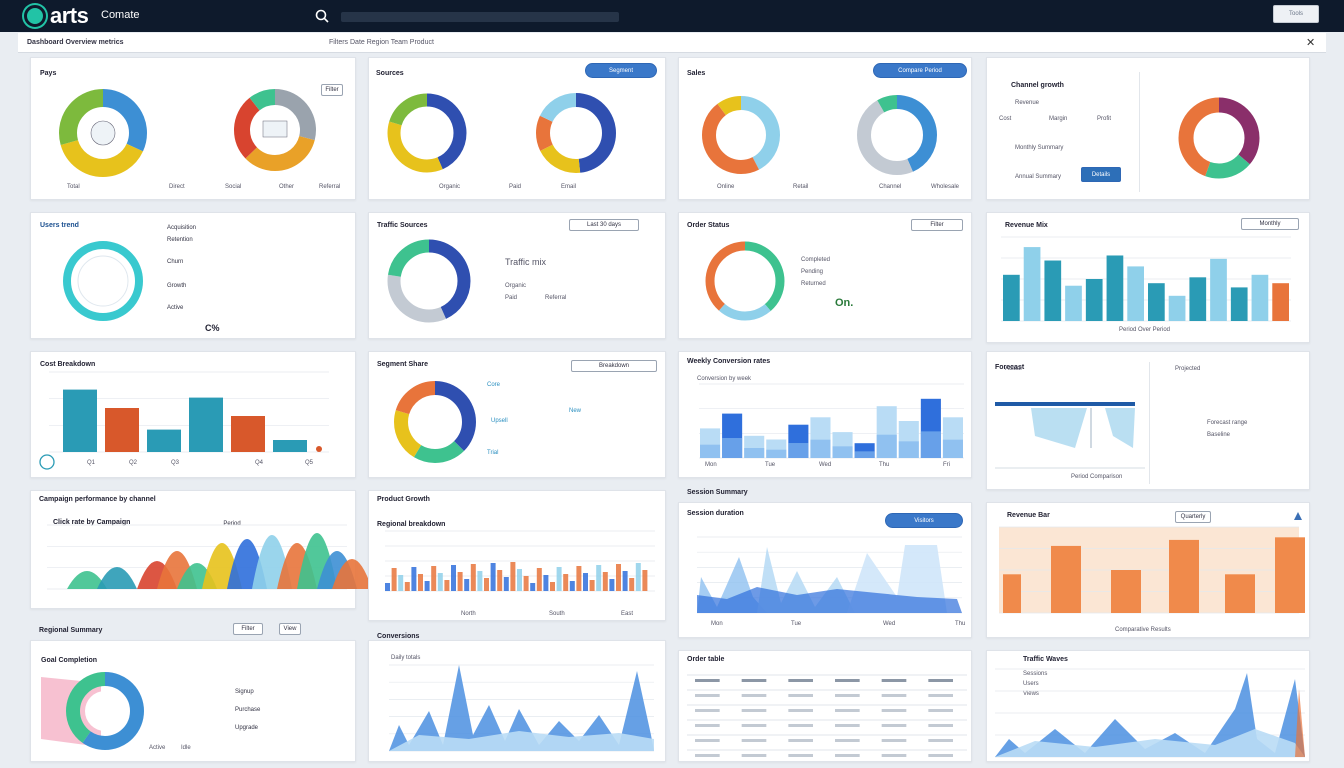 The width and height of the screenshot is (1344, 768). I want to click on x-tick-label: Wed, so click(889, 624).